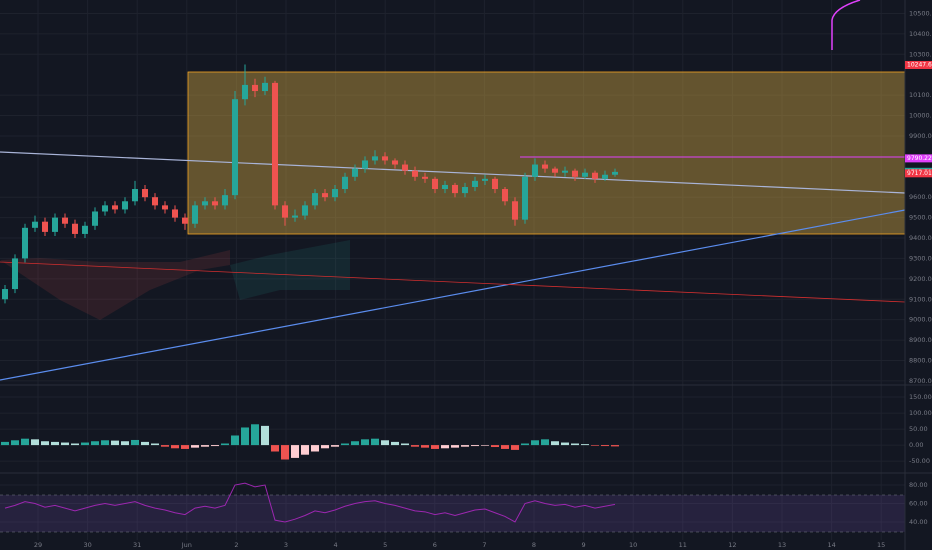  I want to click on y-tick-label: 8800.00, so click(920, 361).